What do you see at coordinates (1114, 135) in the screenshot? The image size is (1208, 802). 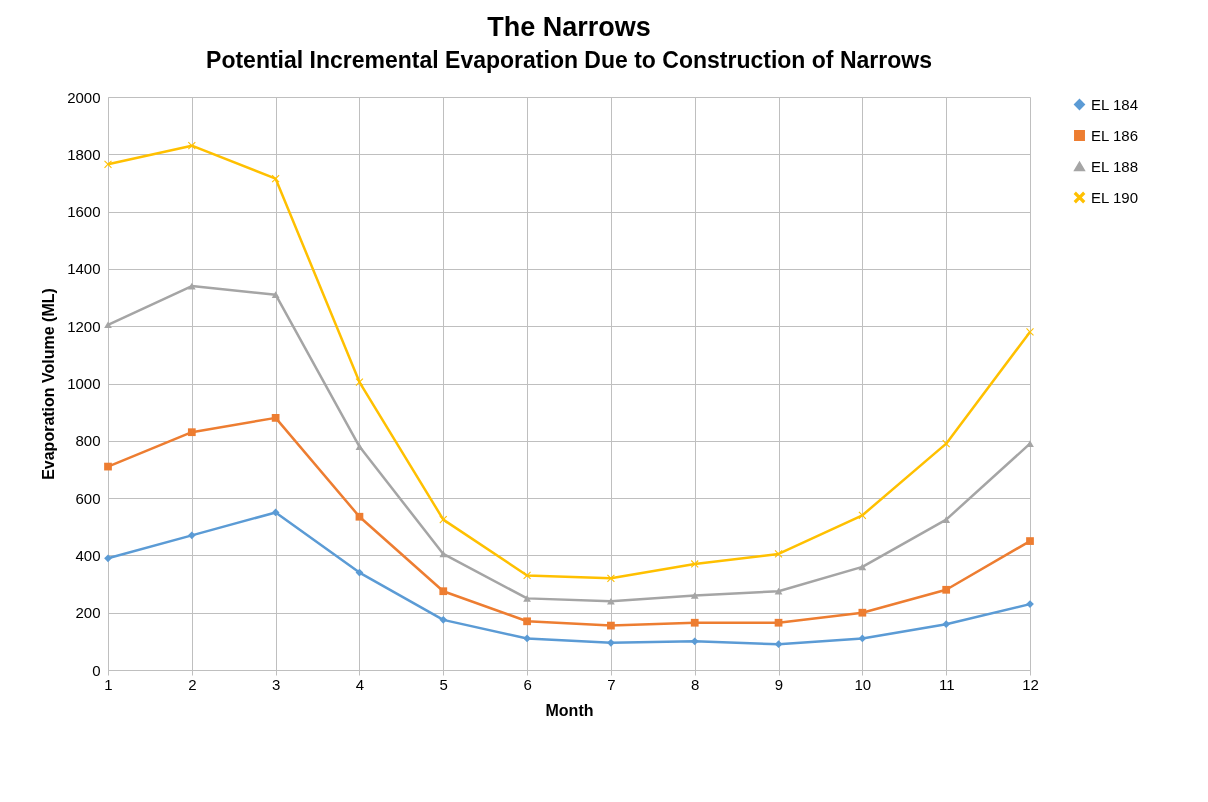 I see `legend-label: EL 186` at bounding box center [1114, 135].